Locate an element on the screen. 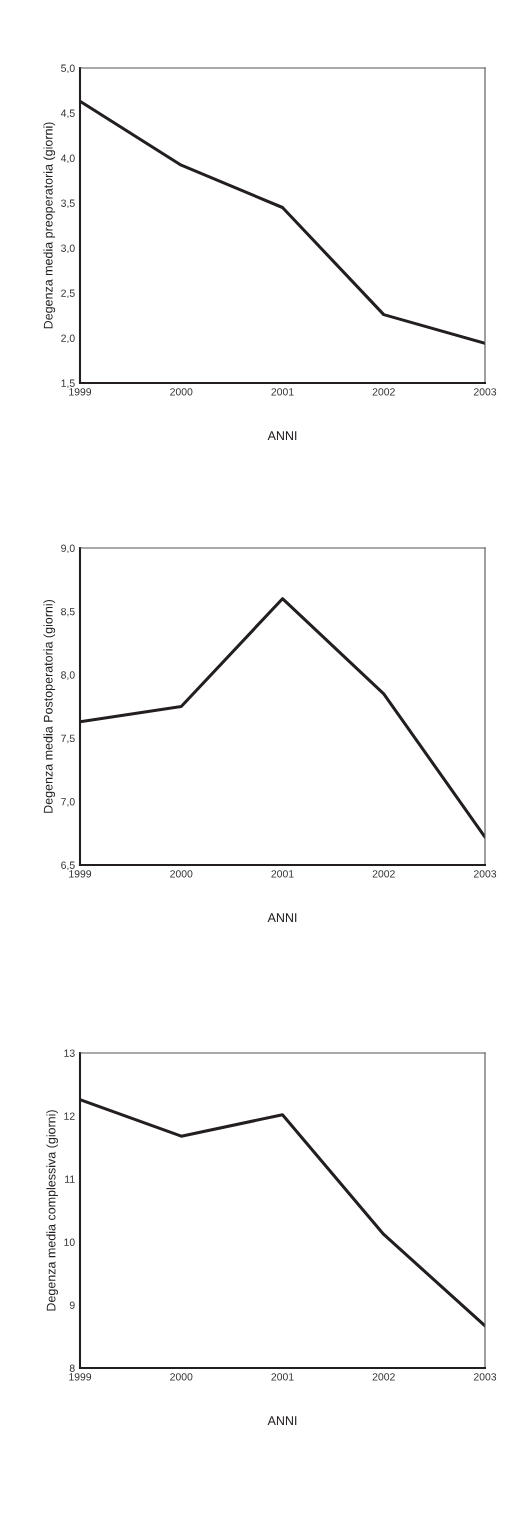 Image resolution: width=506 pixels, height=1513 pixels. y-axis-title: Degenza media Postoperatoria (giorni) is located at coordinates (49, 706).